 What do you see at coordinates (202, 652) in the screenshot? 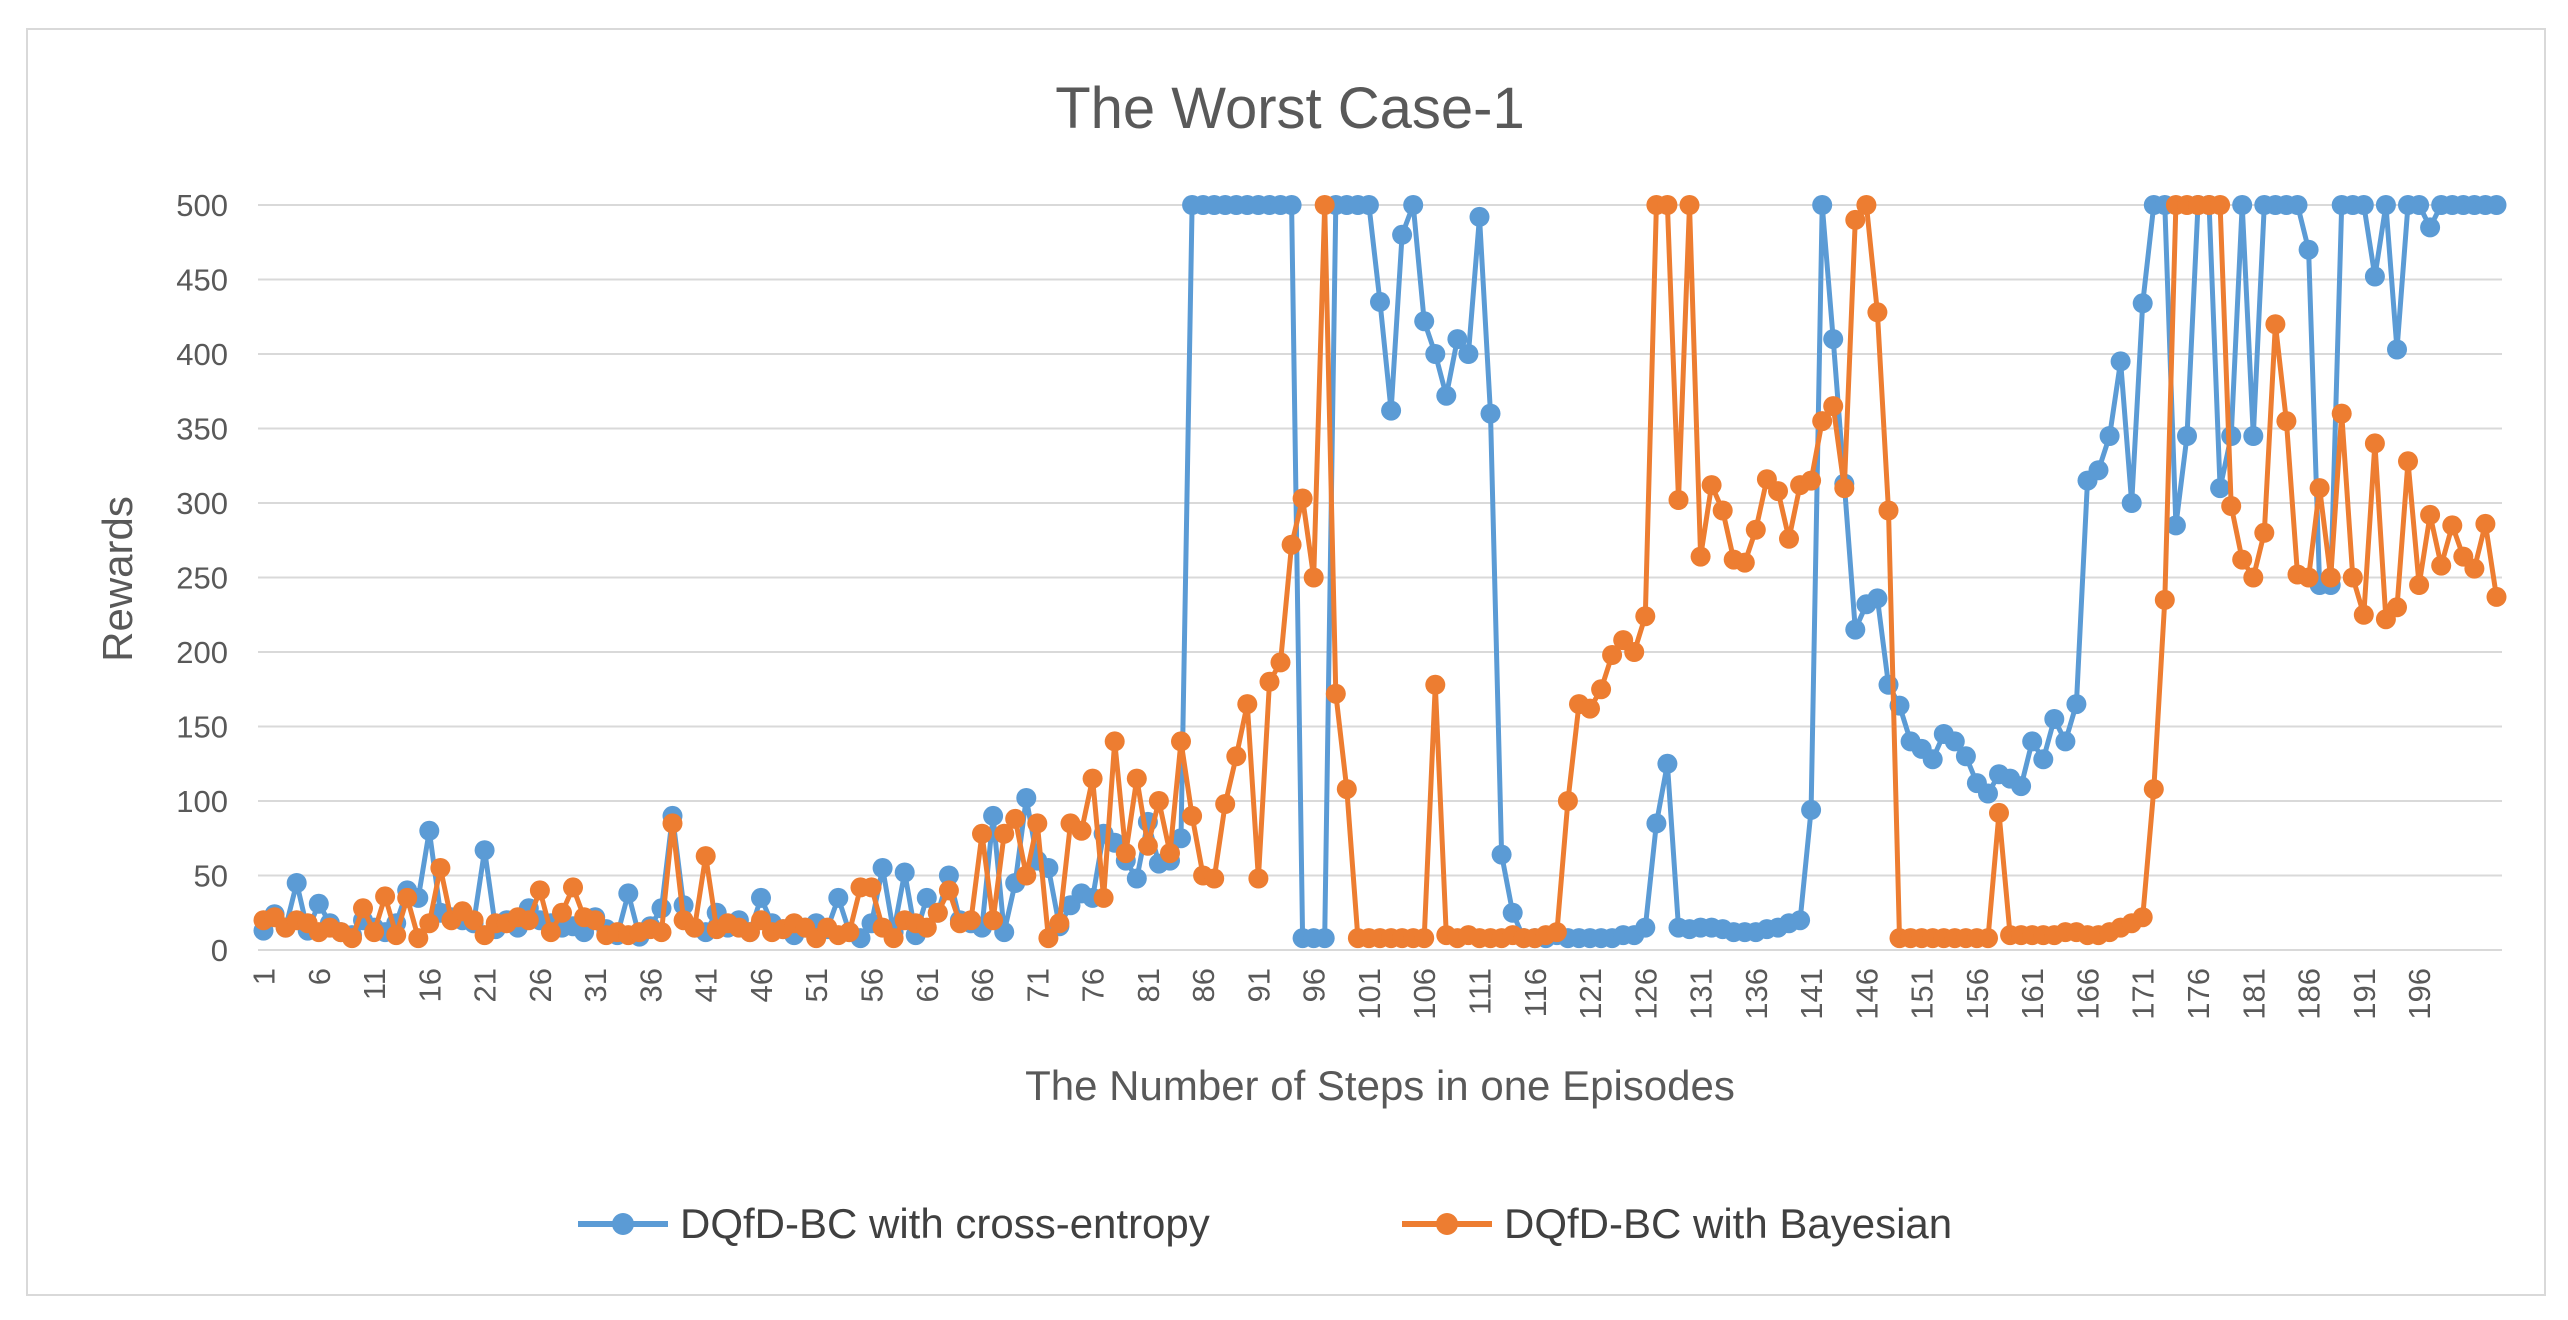
I see `y-tick-label: 200` at bounding box center [202, 652].